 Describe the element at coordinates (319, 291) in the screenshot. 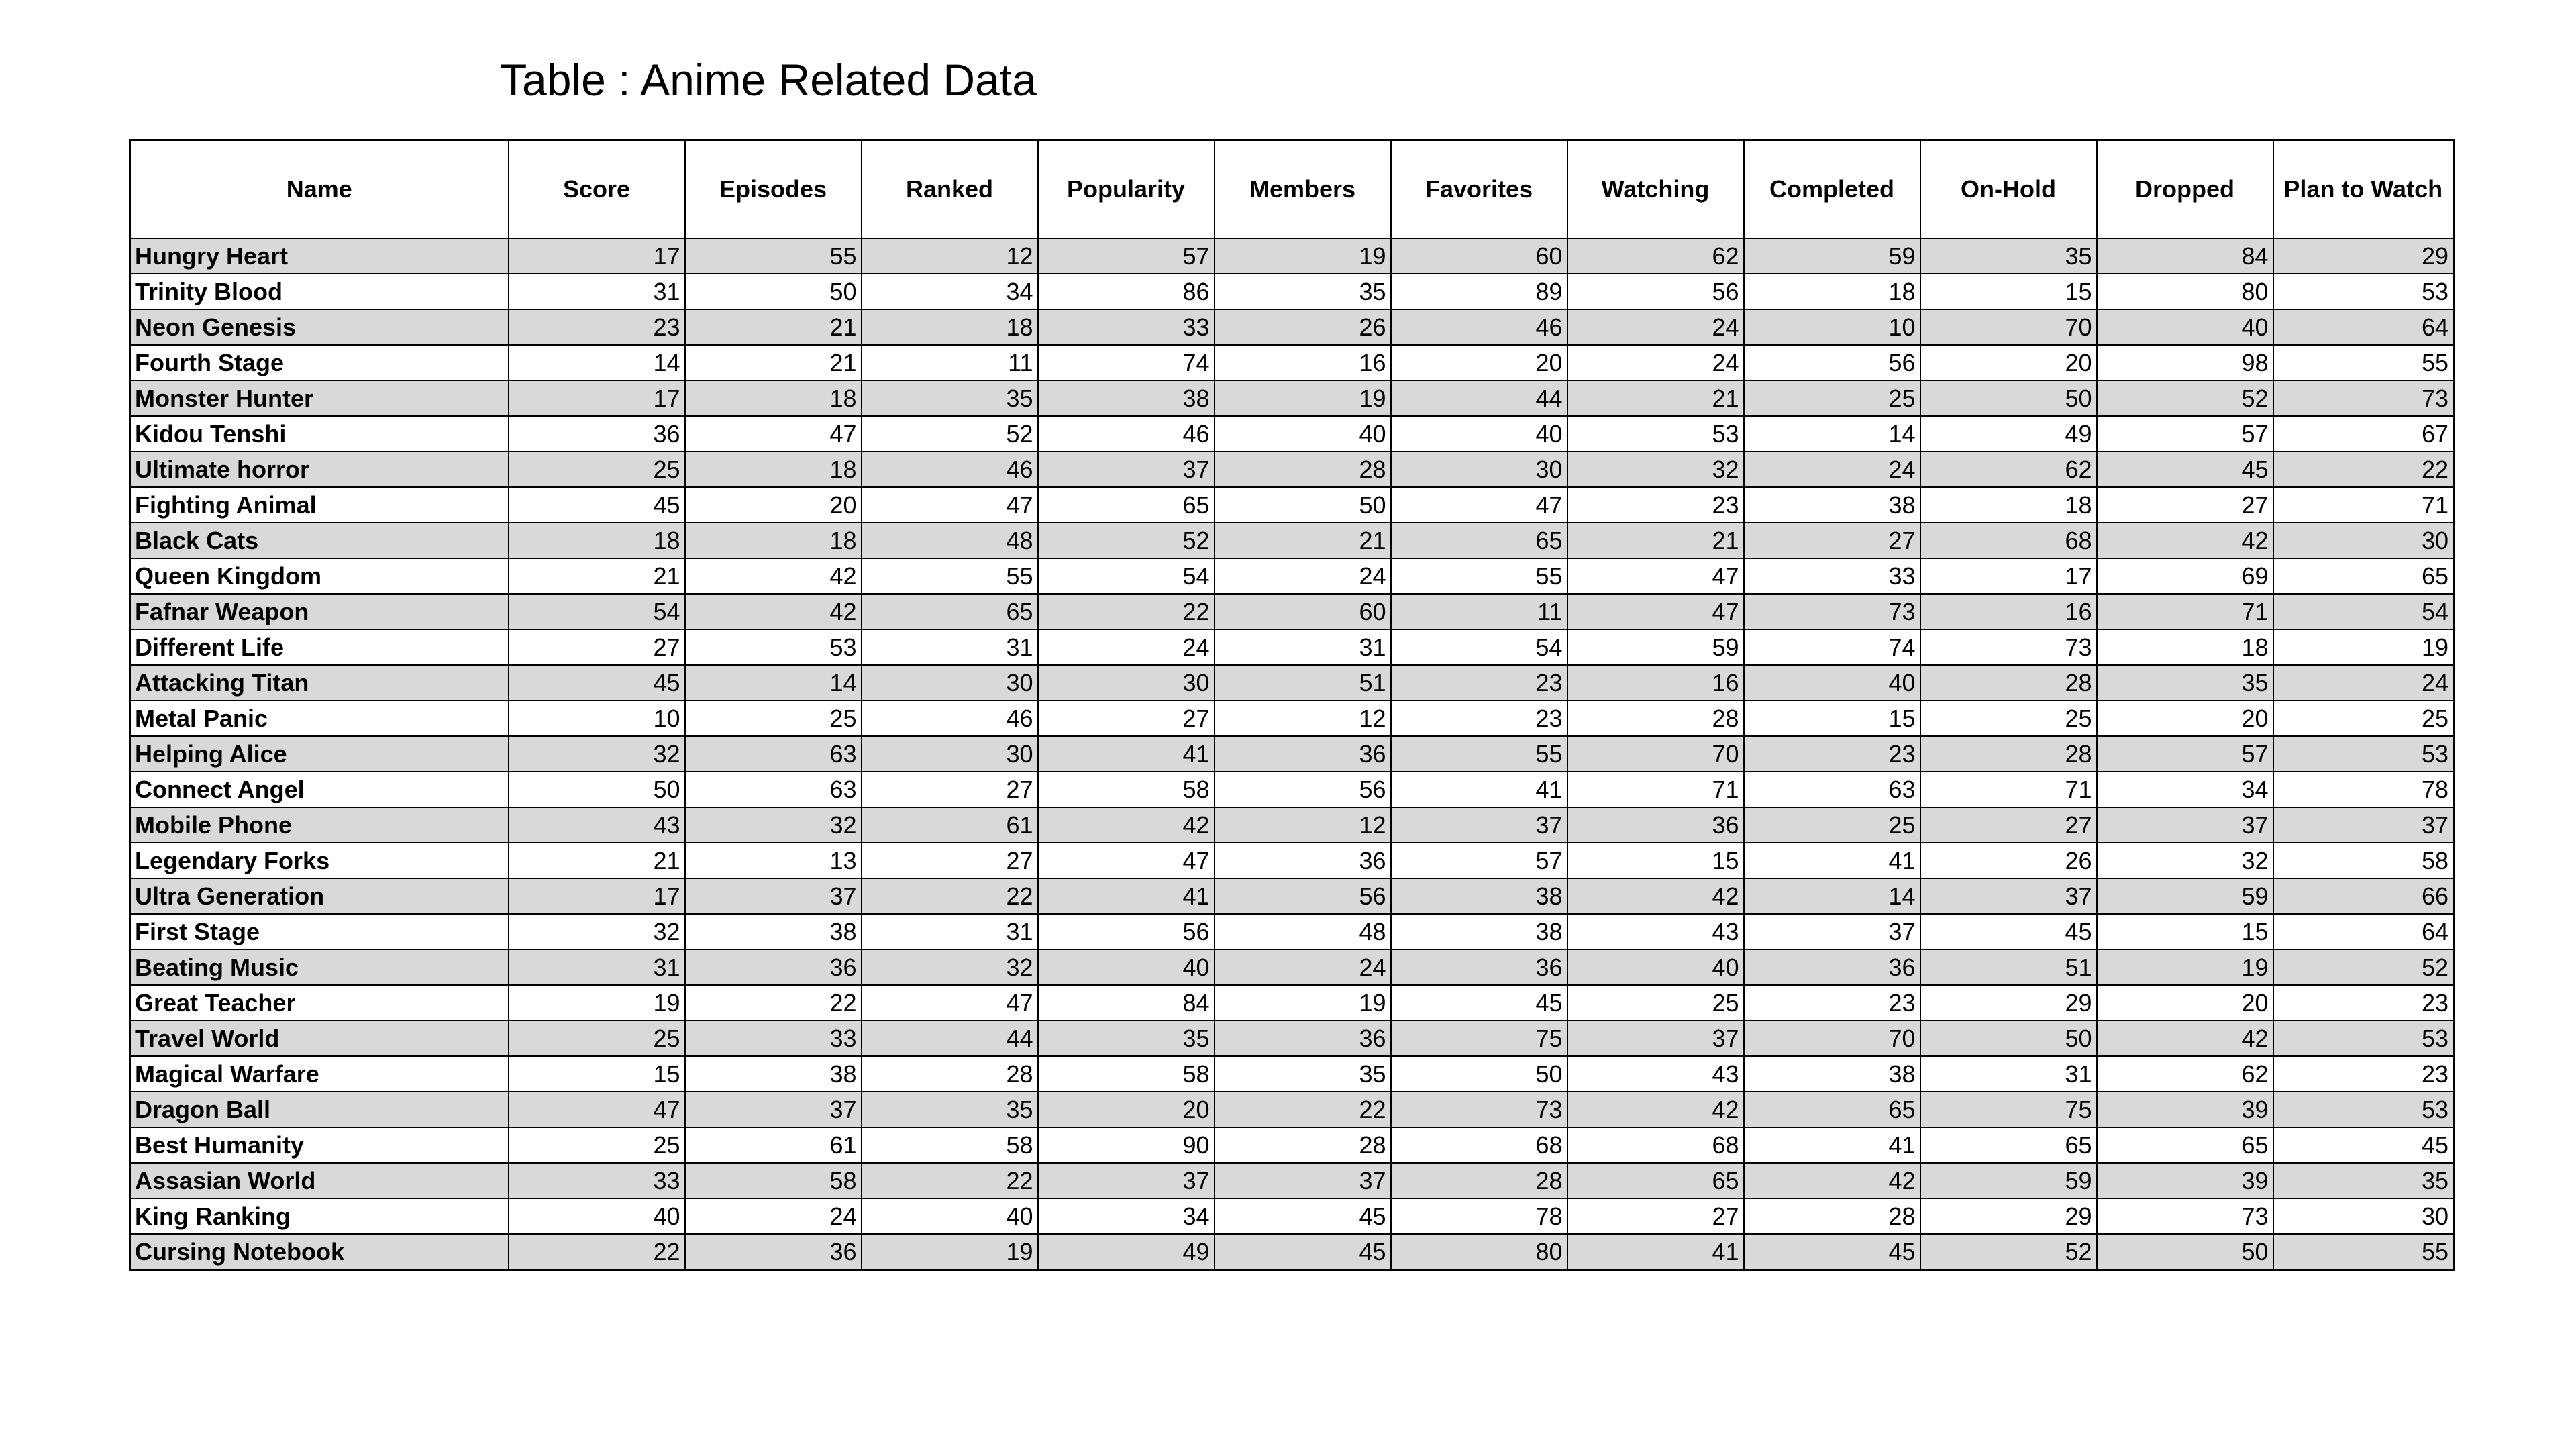

I see `row-name-cell: Trinity Blood` at that location.